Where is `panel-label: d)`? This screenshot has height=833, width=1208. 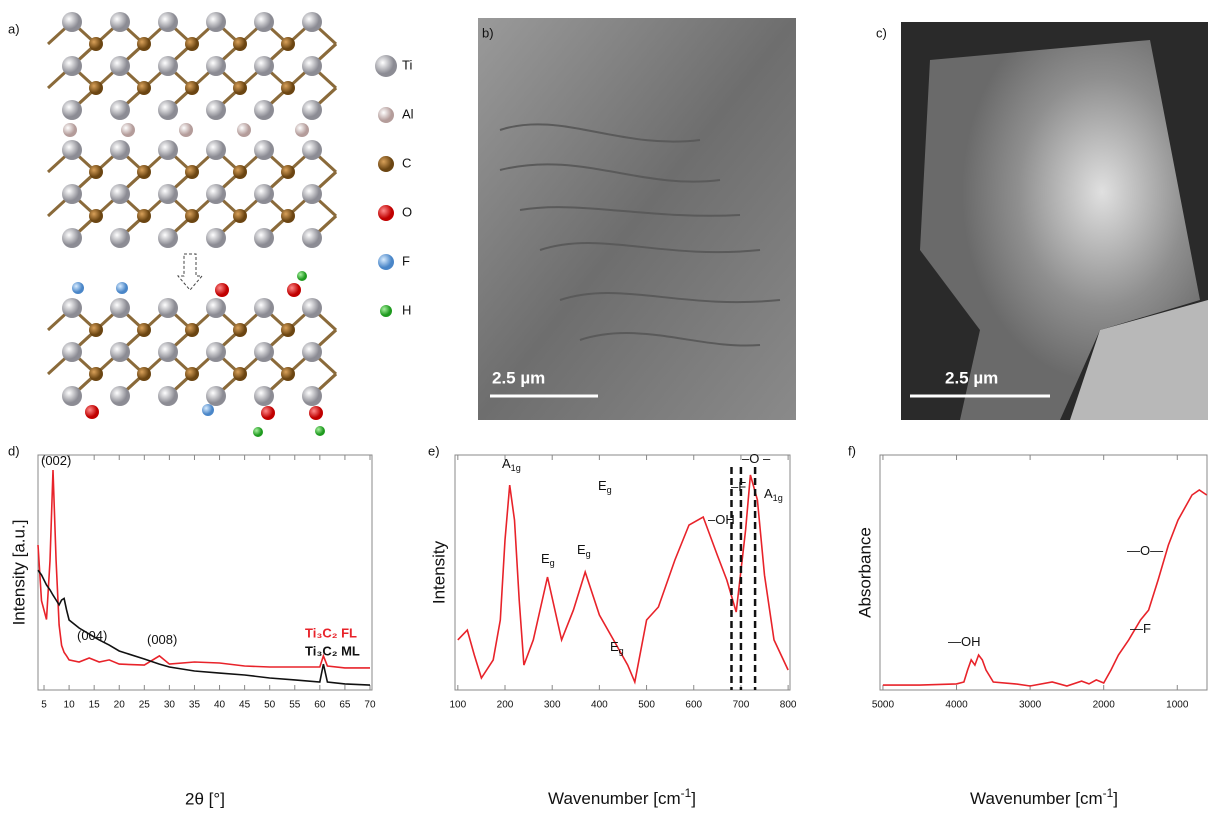 panel-label: d) is located at coordinates (14, 450).